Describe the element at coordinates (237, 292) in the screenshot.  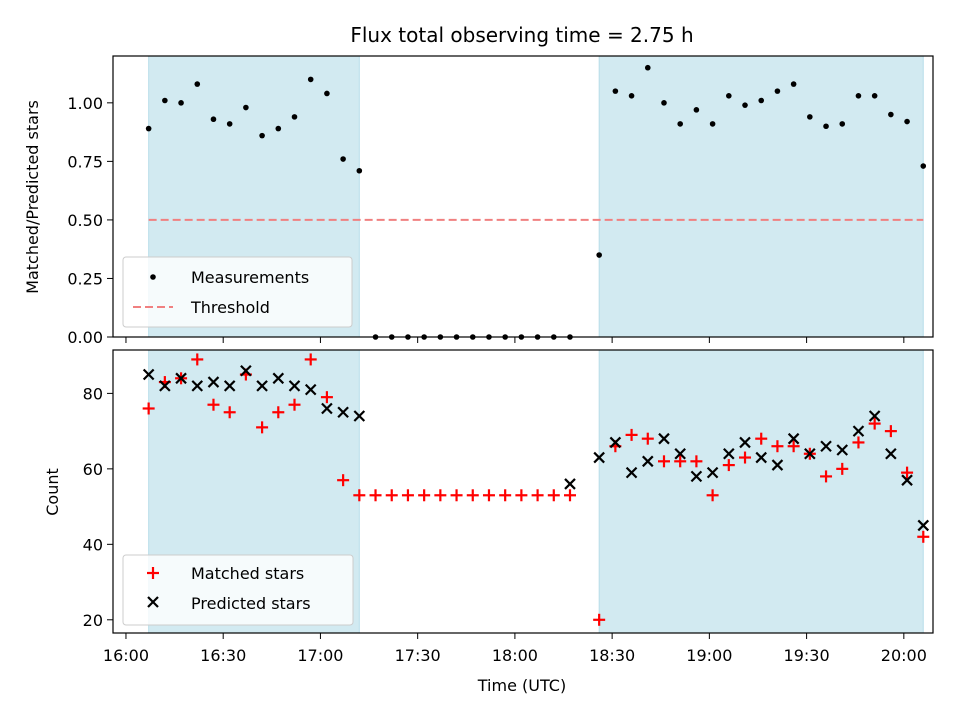
I see `legend-box` at that location.